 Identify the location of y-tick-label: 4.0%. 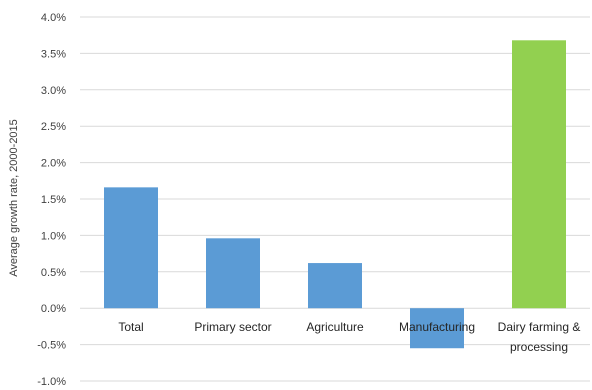
(53, 18).